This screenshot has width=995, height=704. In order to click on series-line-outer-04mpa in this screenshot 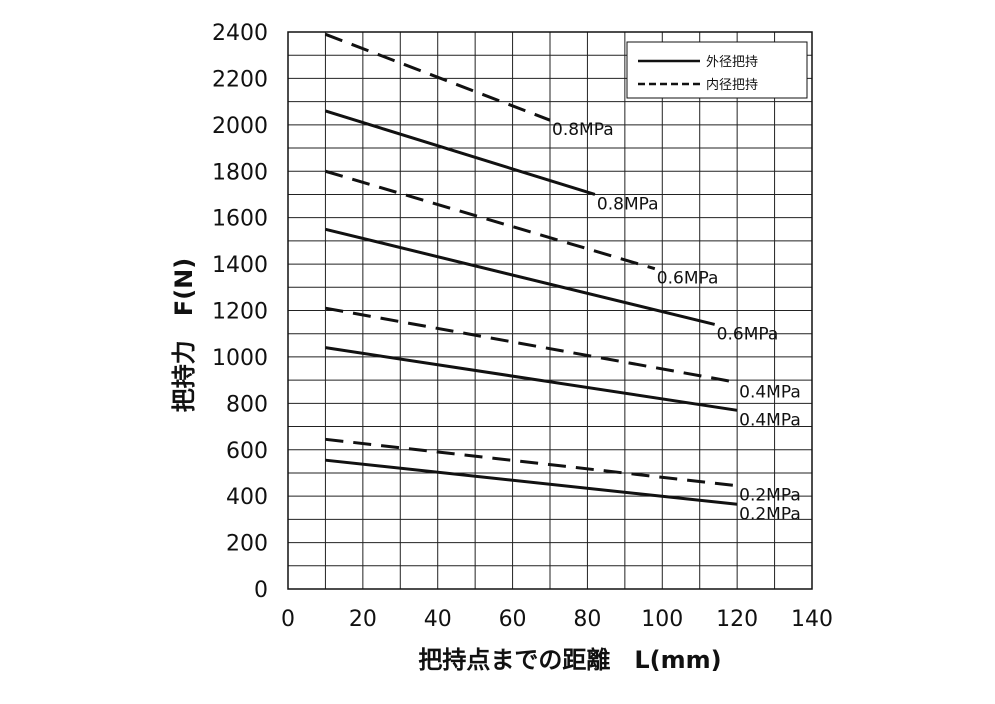, I will do `click(531, 379)`.